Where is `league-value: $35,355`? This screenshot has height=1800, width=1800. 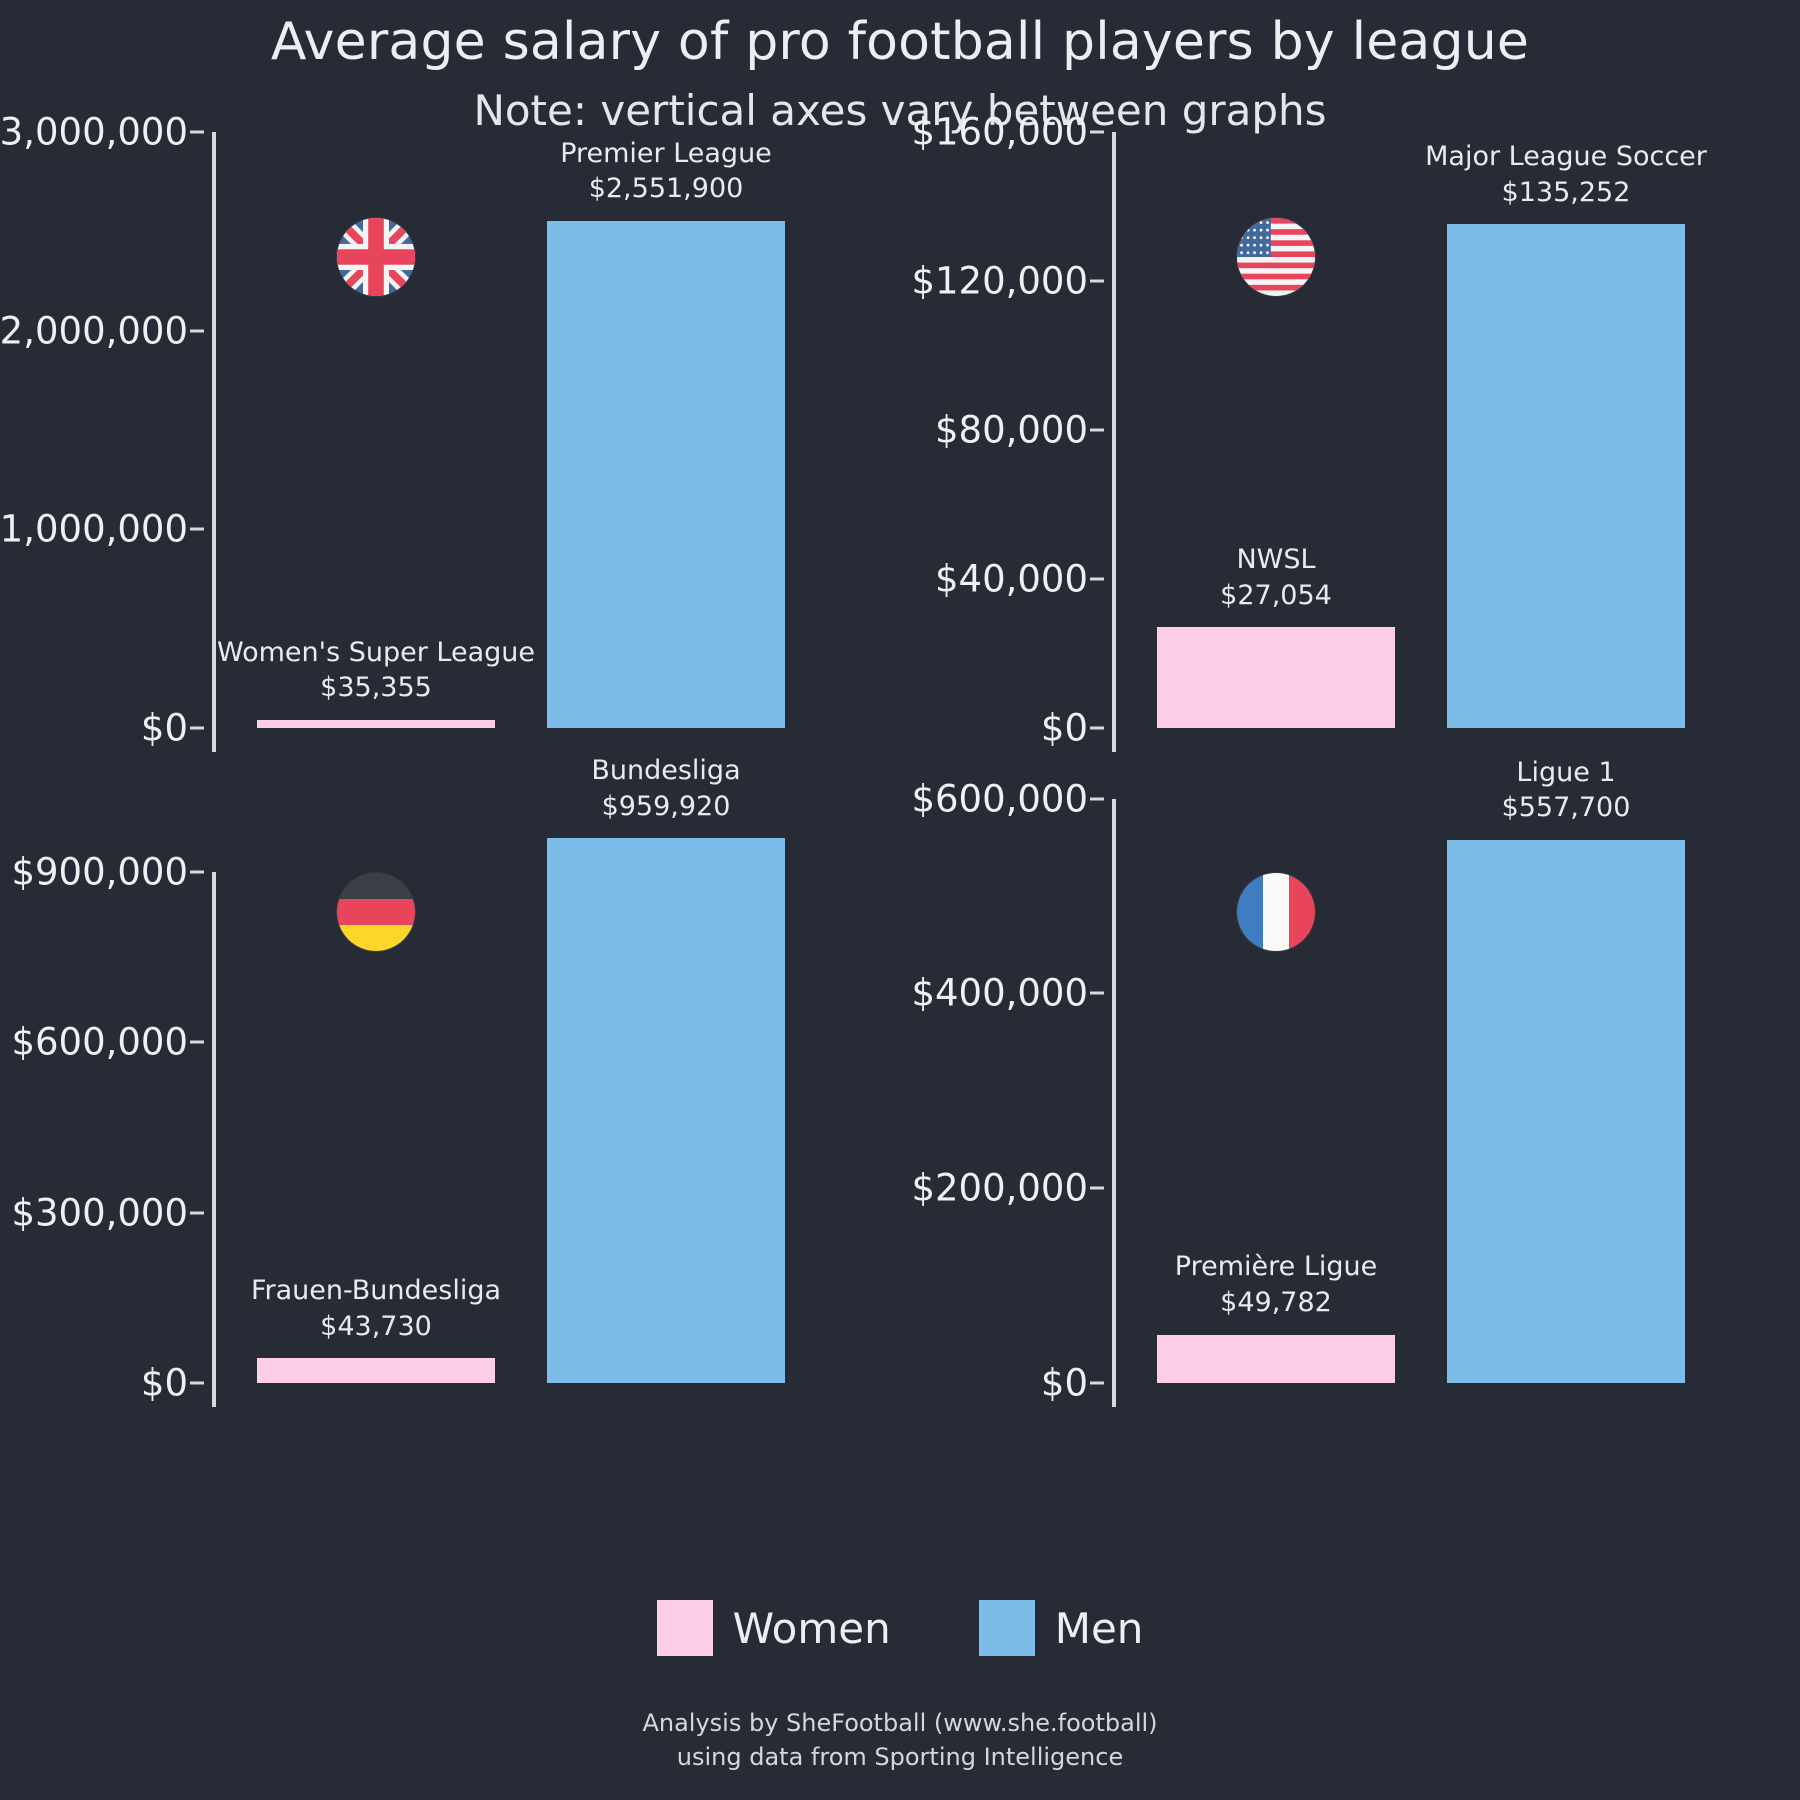 league-value: $35,355 is located at coordinates (376, 688).